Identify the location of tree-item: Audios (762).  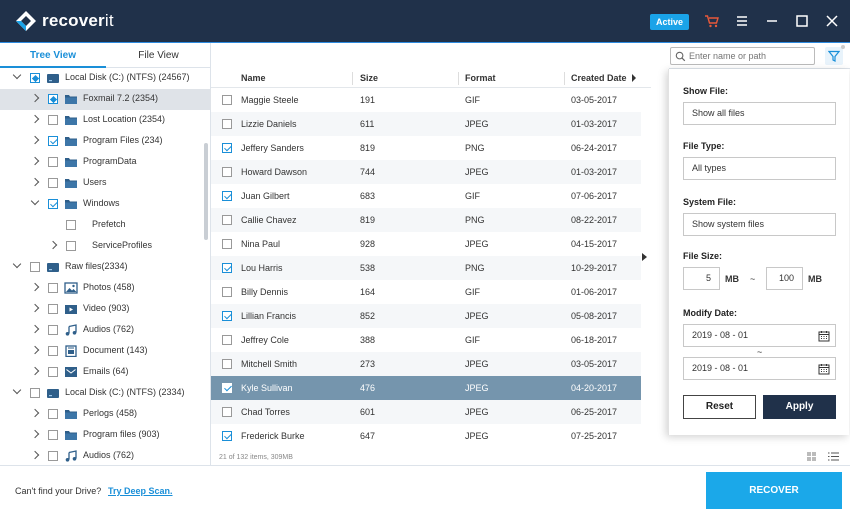
(105, 330).